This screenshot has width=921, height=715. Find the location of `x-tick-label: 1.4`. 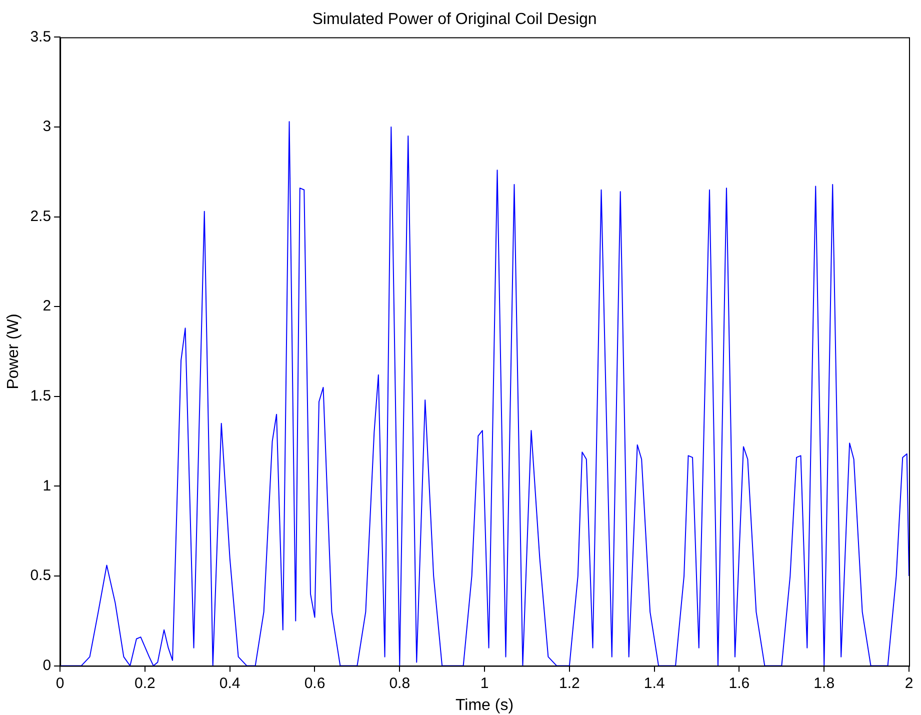

x-tick-label: 1.4 is located at coordinates (654, 683).